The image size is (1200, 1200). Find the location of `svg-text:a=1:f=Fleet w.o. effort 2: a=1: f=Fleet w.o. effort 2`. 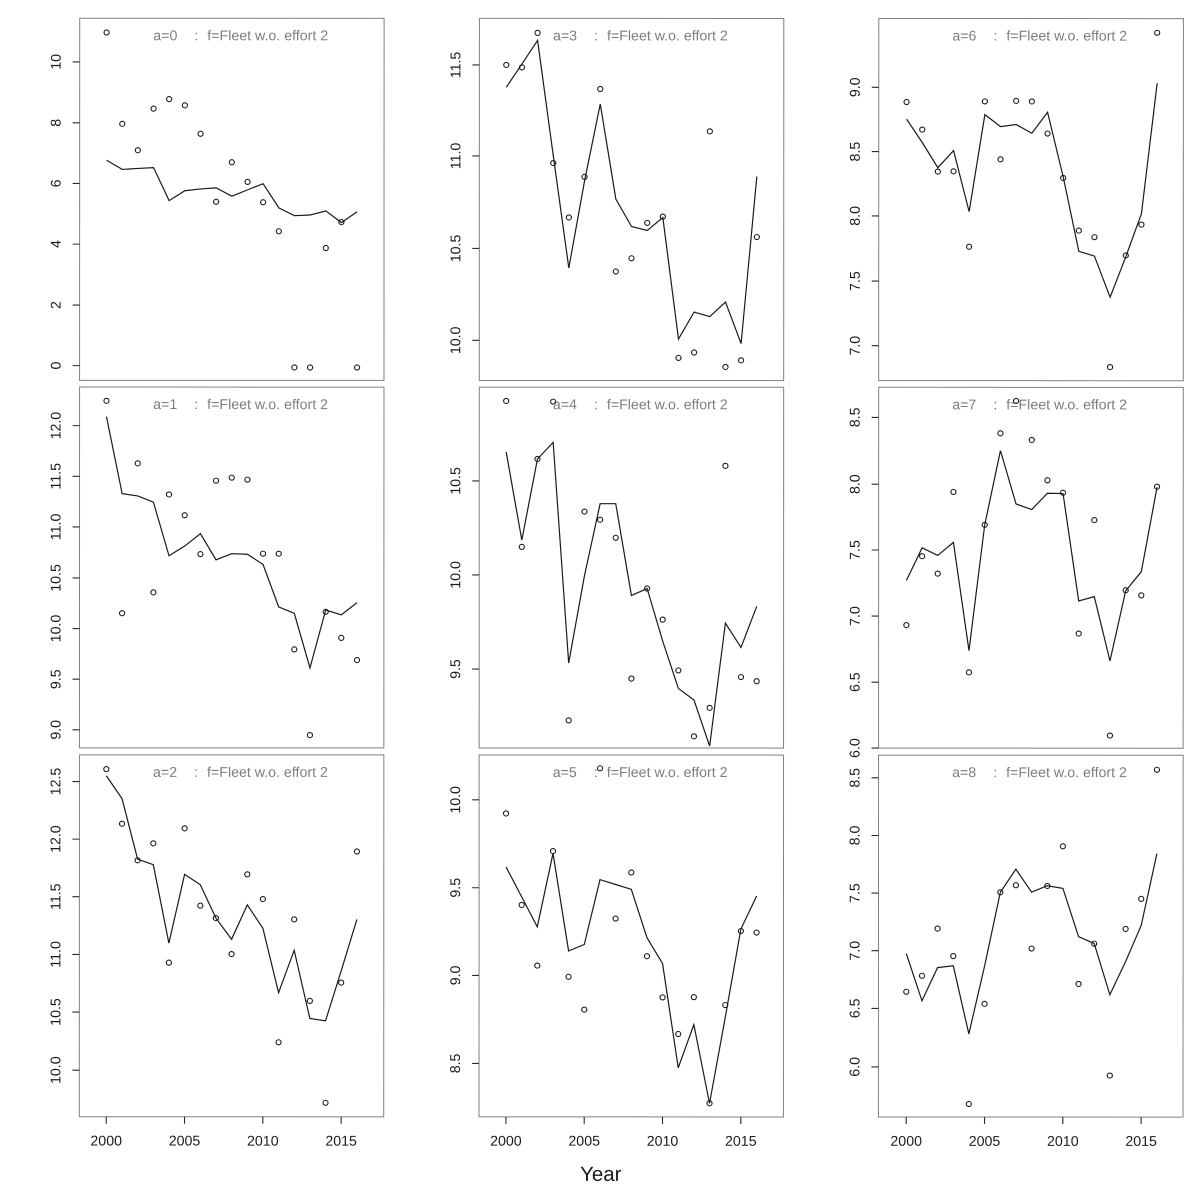

svg-text:a=1:f=Fleet w.o. effort 2: a=1: f=Fleet w.o. effort 2 is located at coordinates (240, 405).